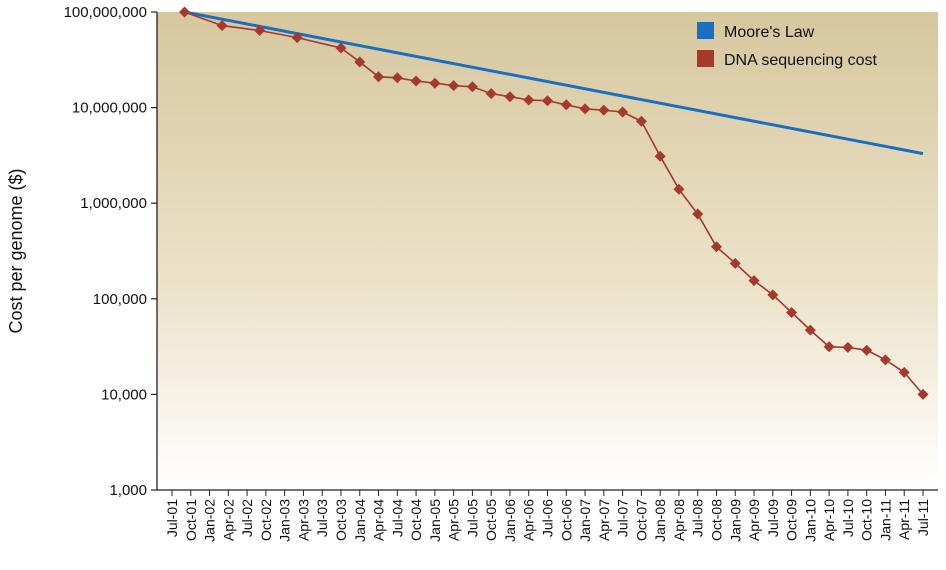 Image resolution: width=946 pixels, height=570 pixels. Describe the element at coordinates (120, 299) in the screenshot. I see `y-tick-label: 100,000` at that location.